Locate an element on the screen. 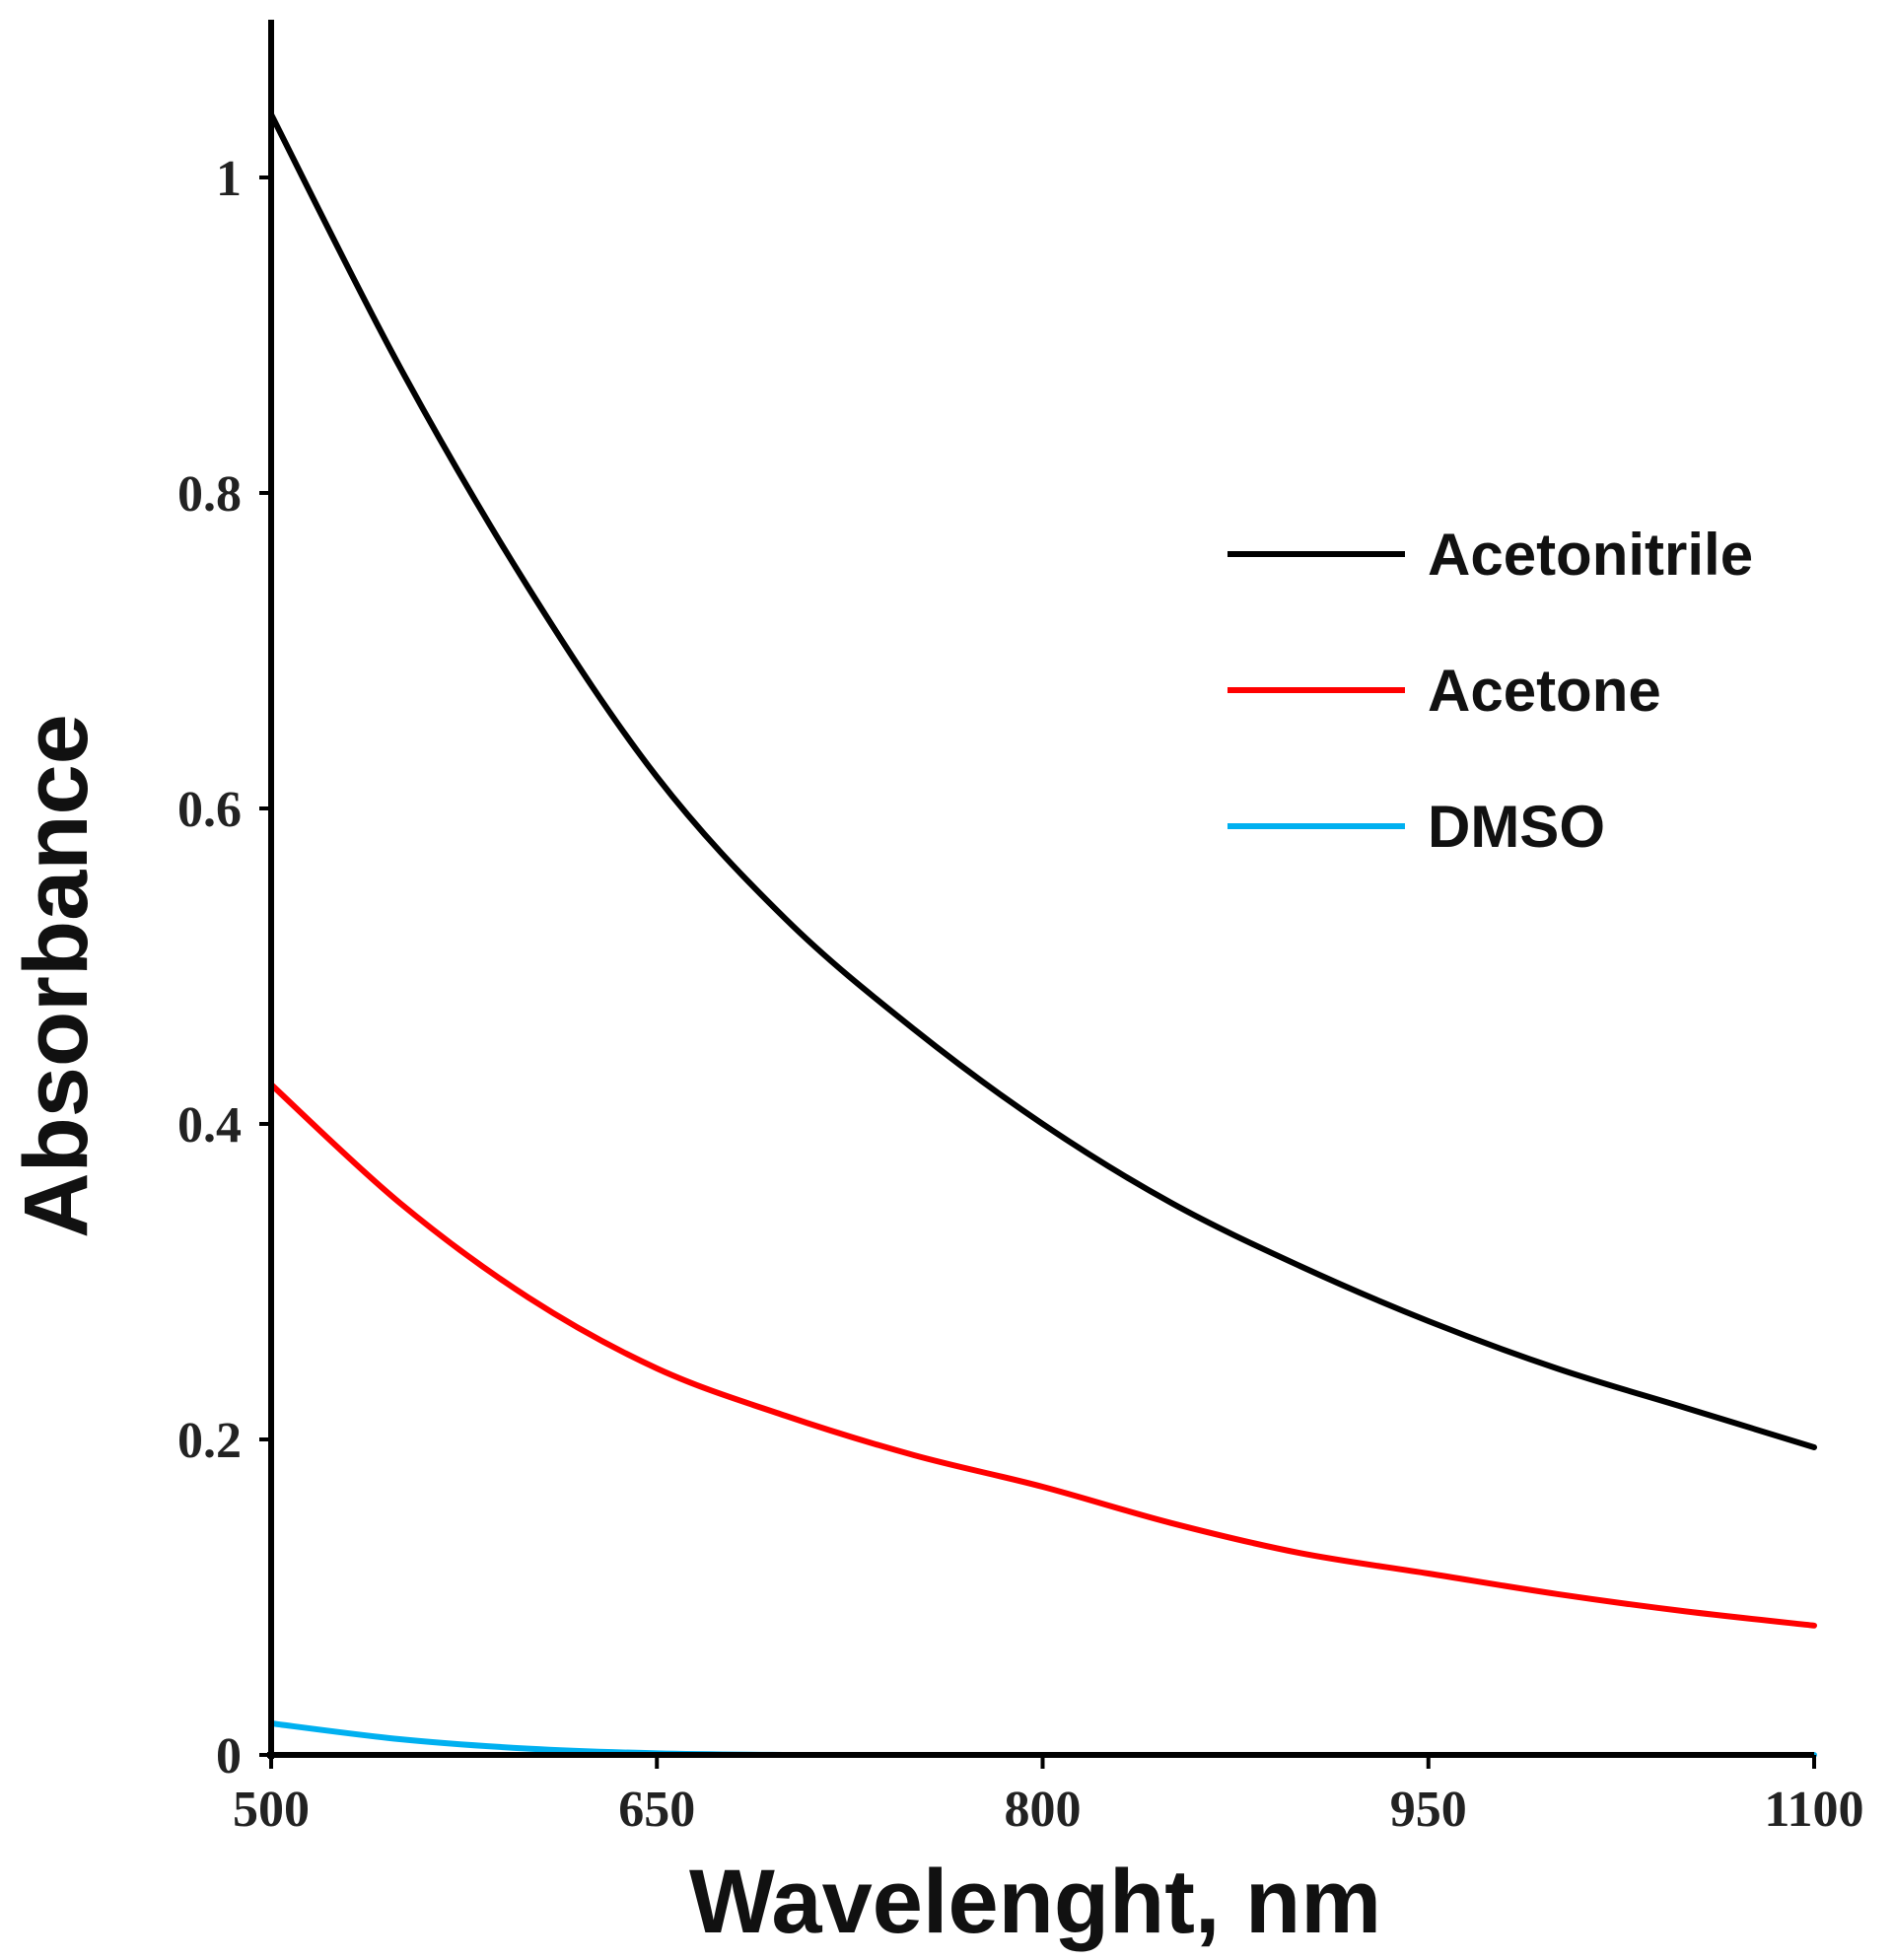  x-tick-label: 500 is located at coordinates (271, 1810).